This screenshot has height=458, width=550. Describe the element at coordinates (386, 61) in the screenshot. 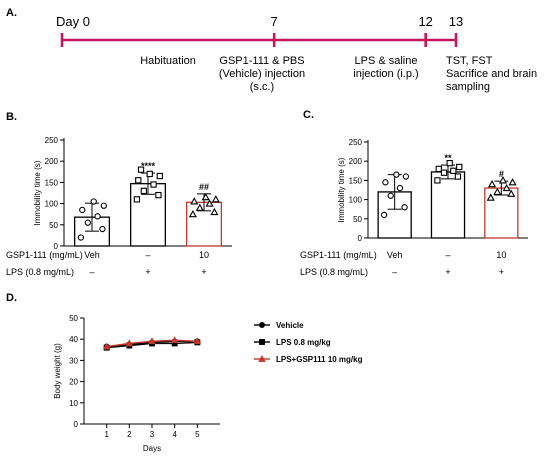

I see `timeline-phase-2-line-0: LPS & saline` at that location.